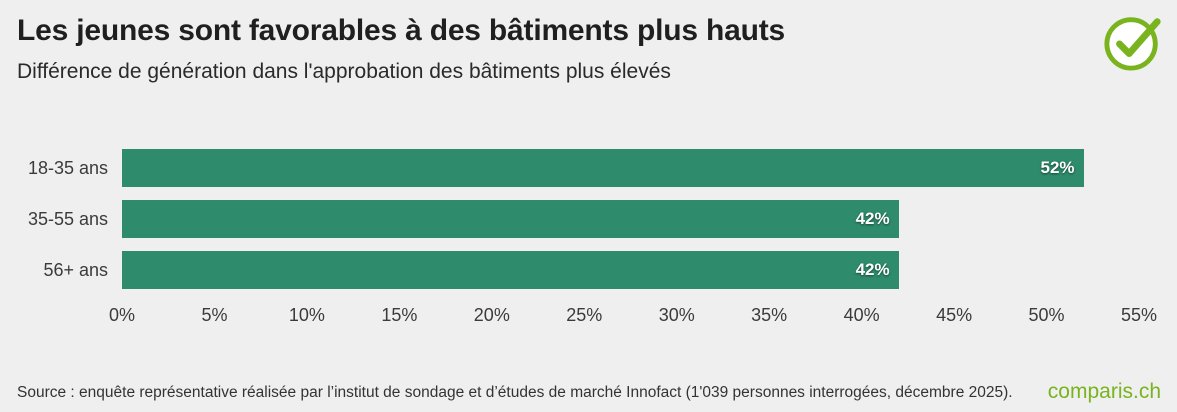  I want to click on x-tick-label: 20%, so click(491, 315).